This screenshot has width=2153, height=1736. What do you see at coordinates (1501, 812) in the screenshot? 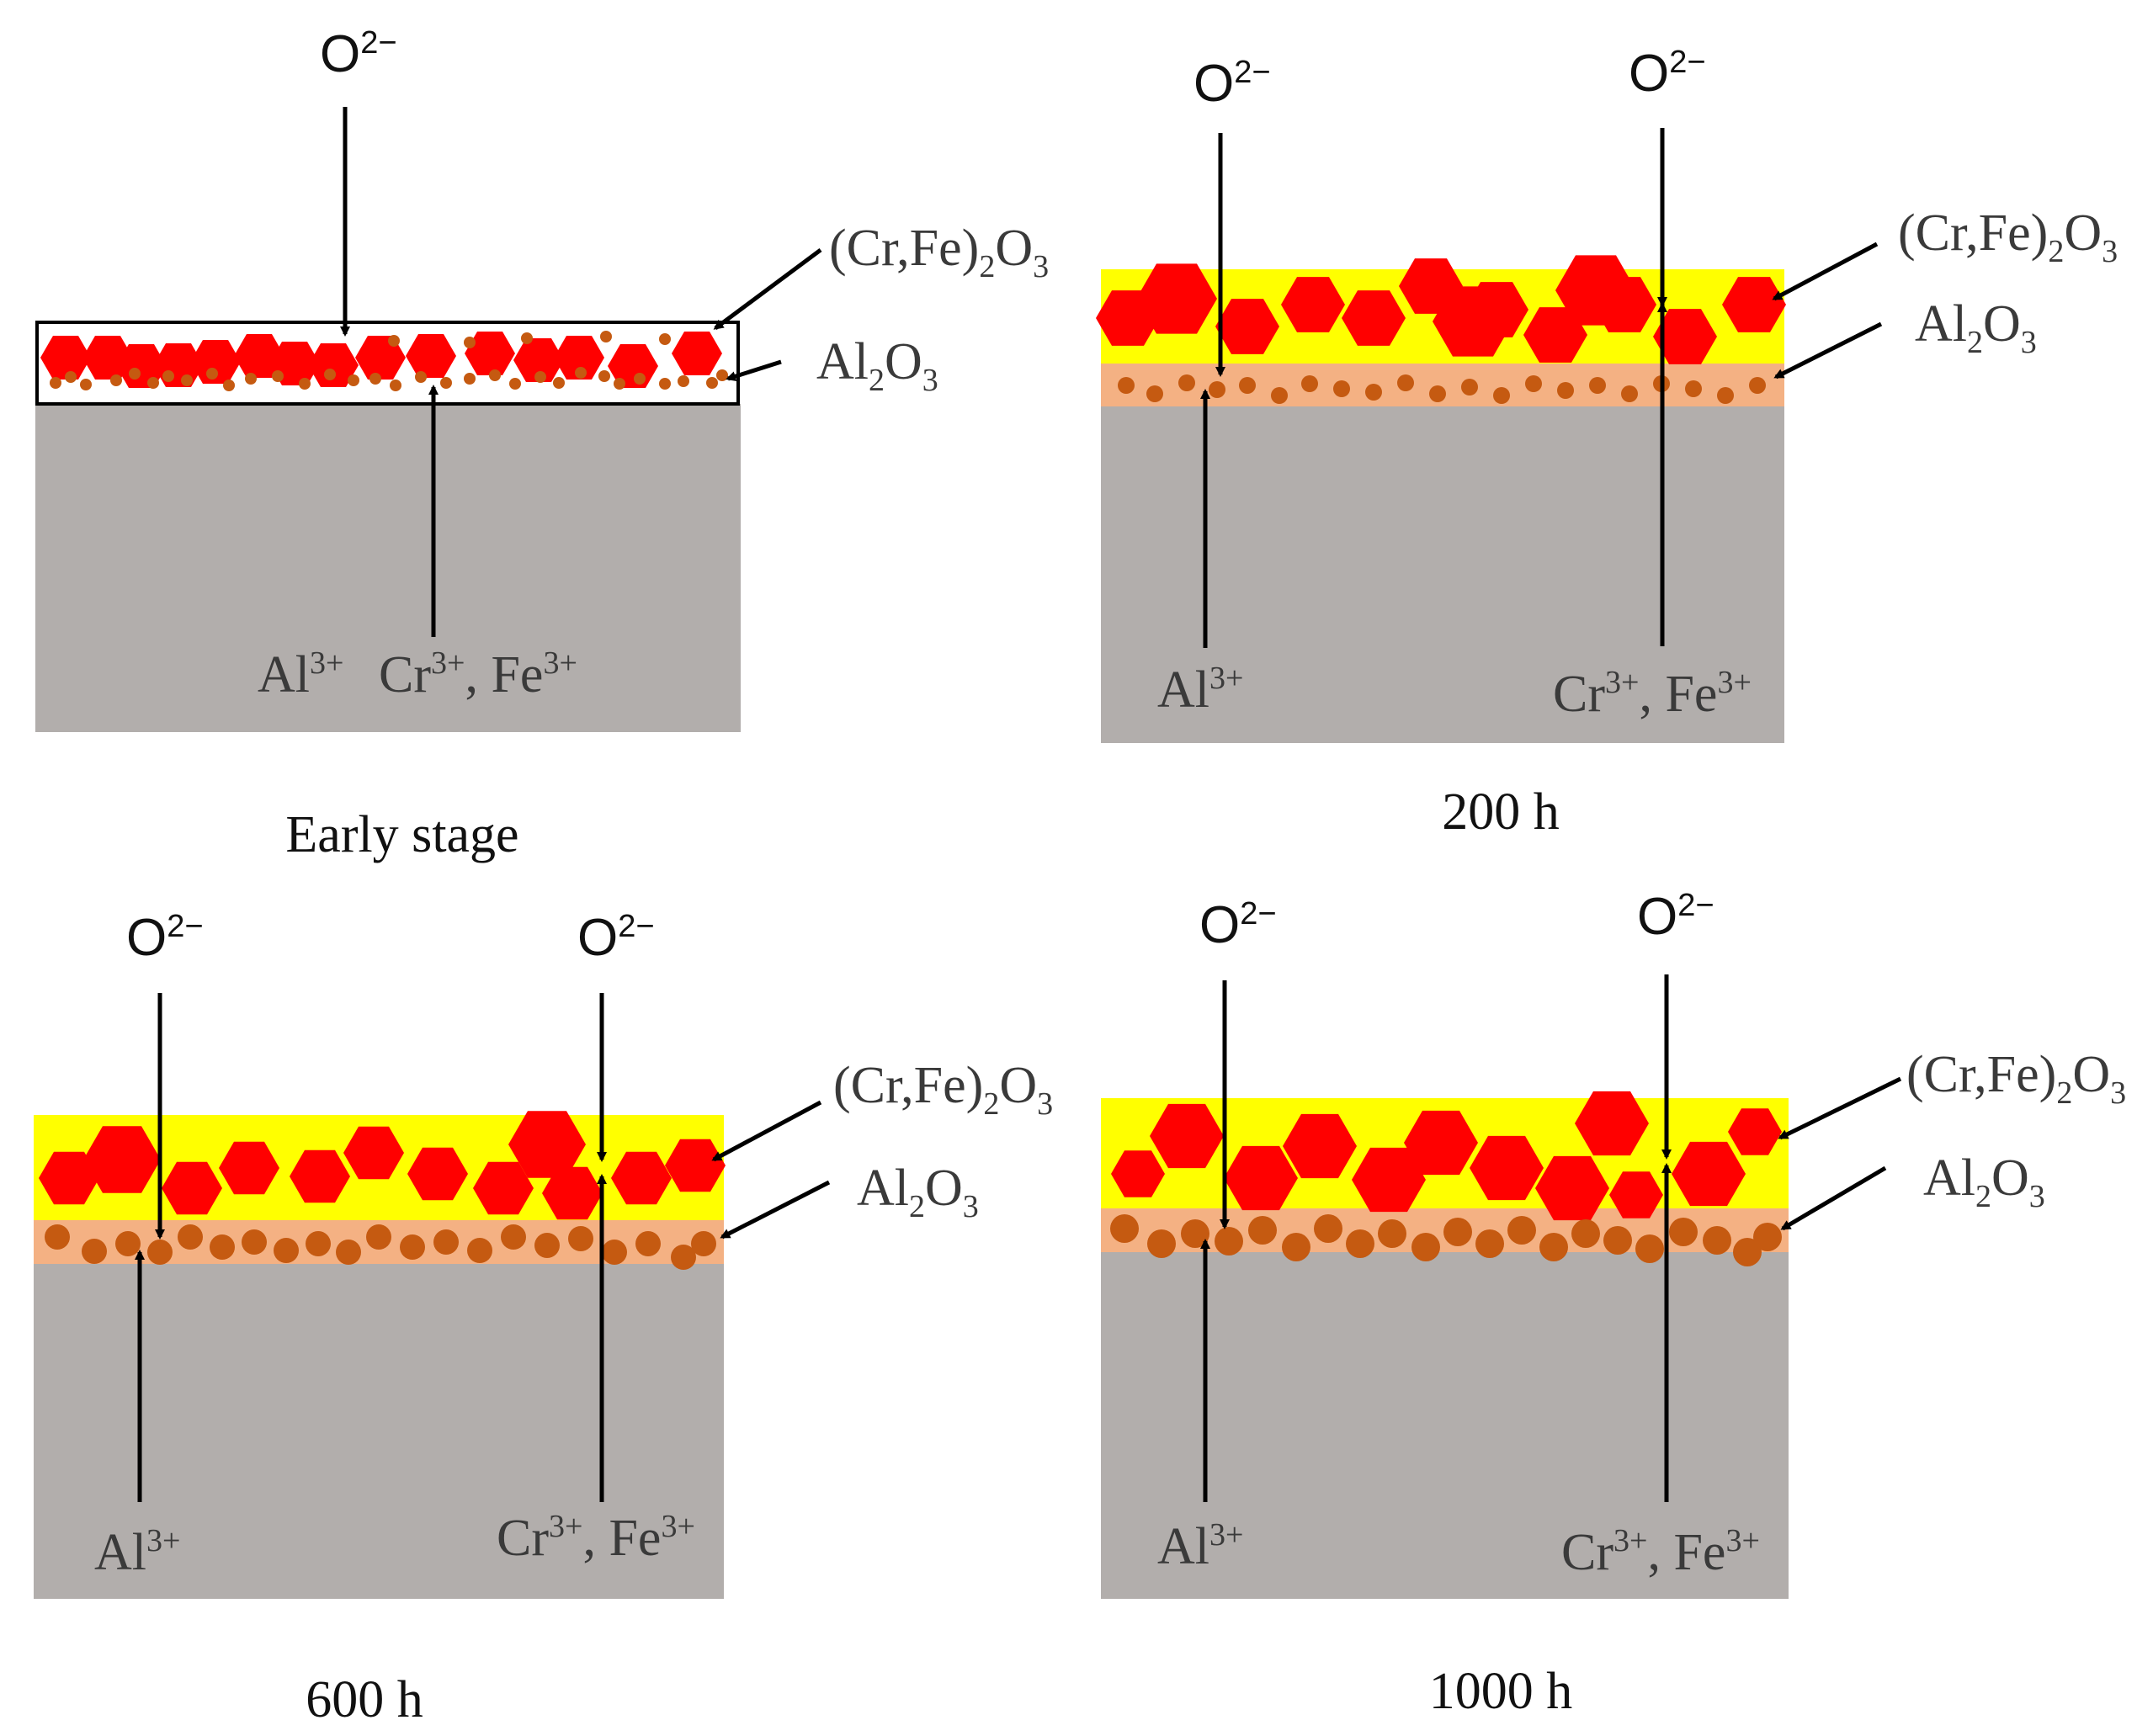
I see `panel-caption: 200 h` at bounding box center [1501, 812].